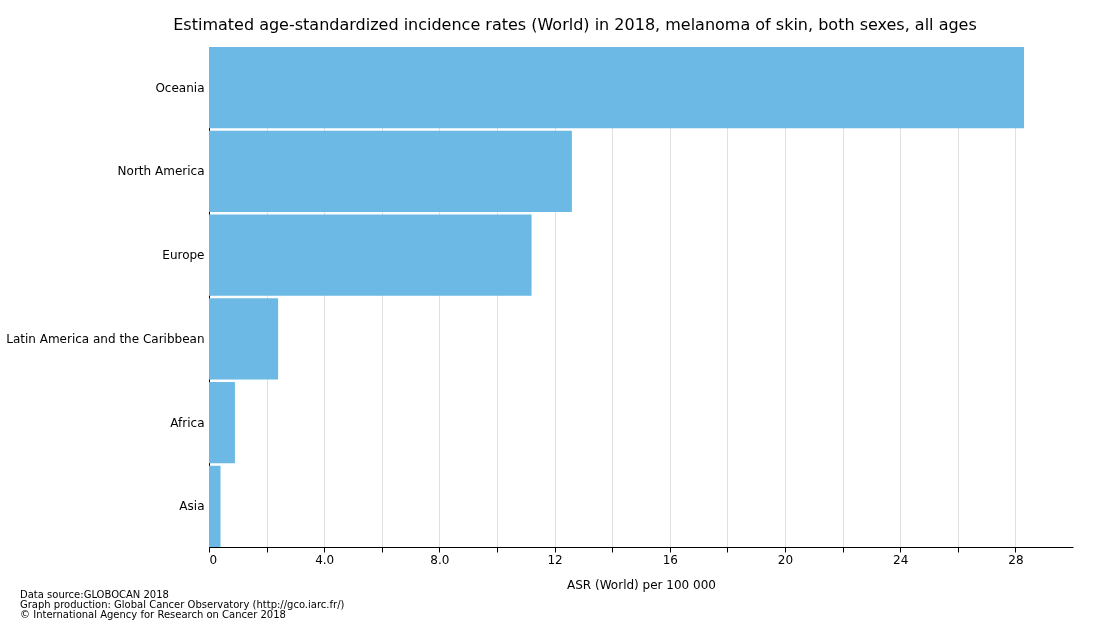  I want to click on y-tick-label: North America, so click(161, 171).